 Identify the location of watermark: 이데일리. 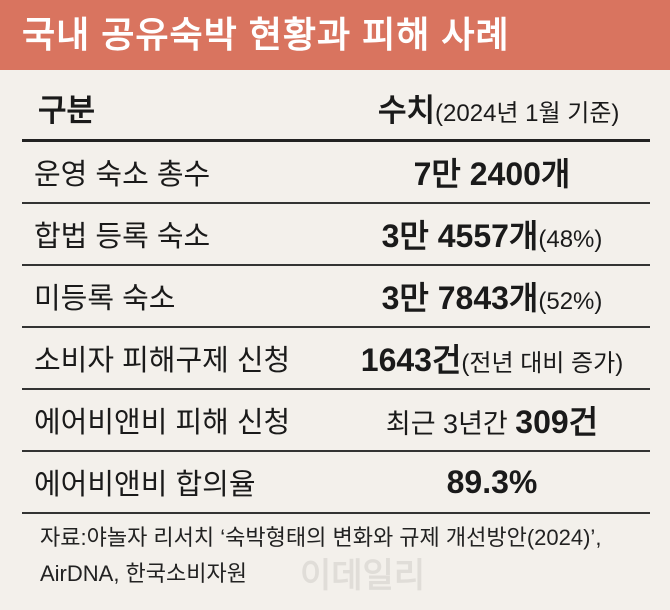
(363, 576).